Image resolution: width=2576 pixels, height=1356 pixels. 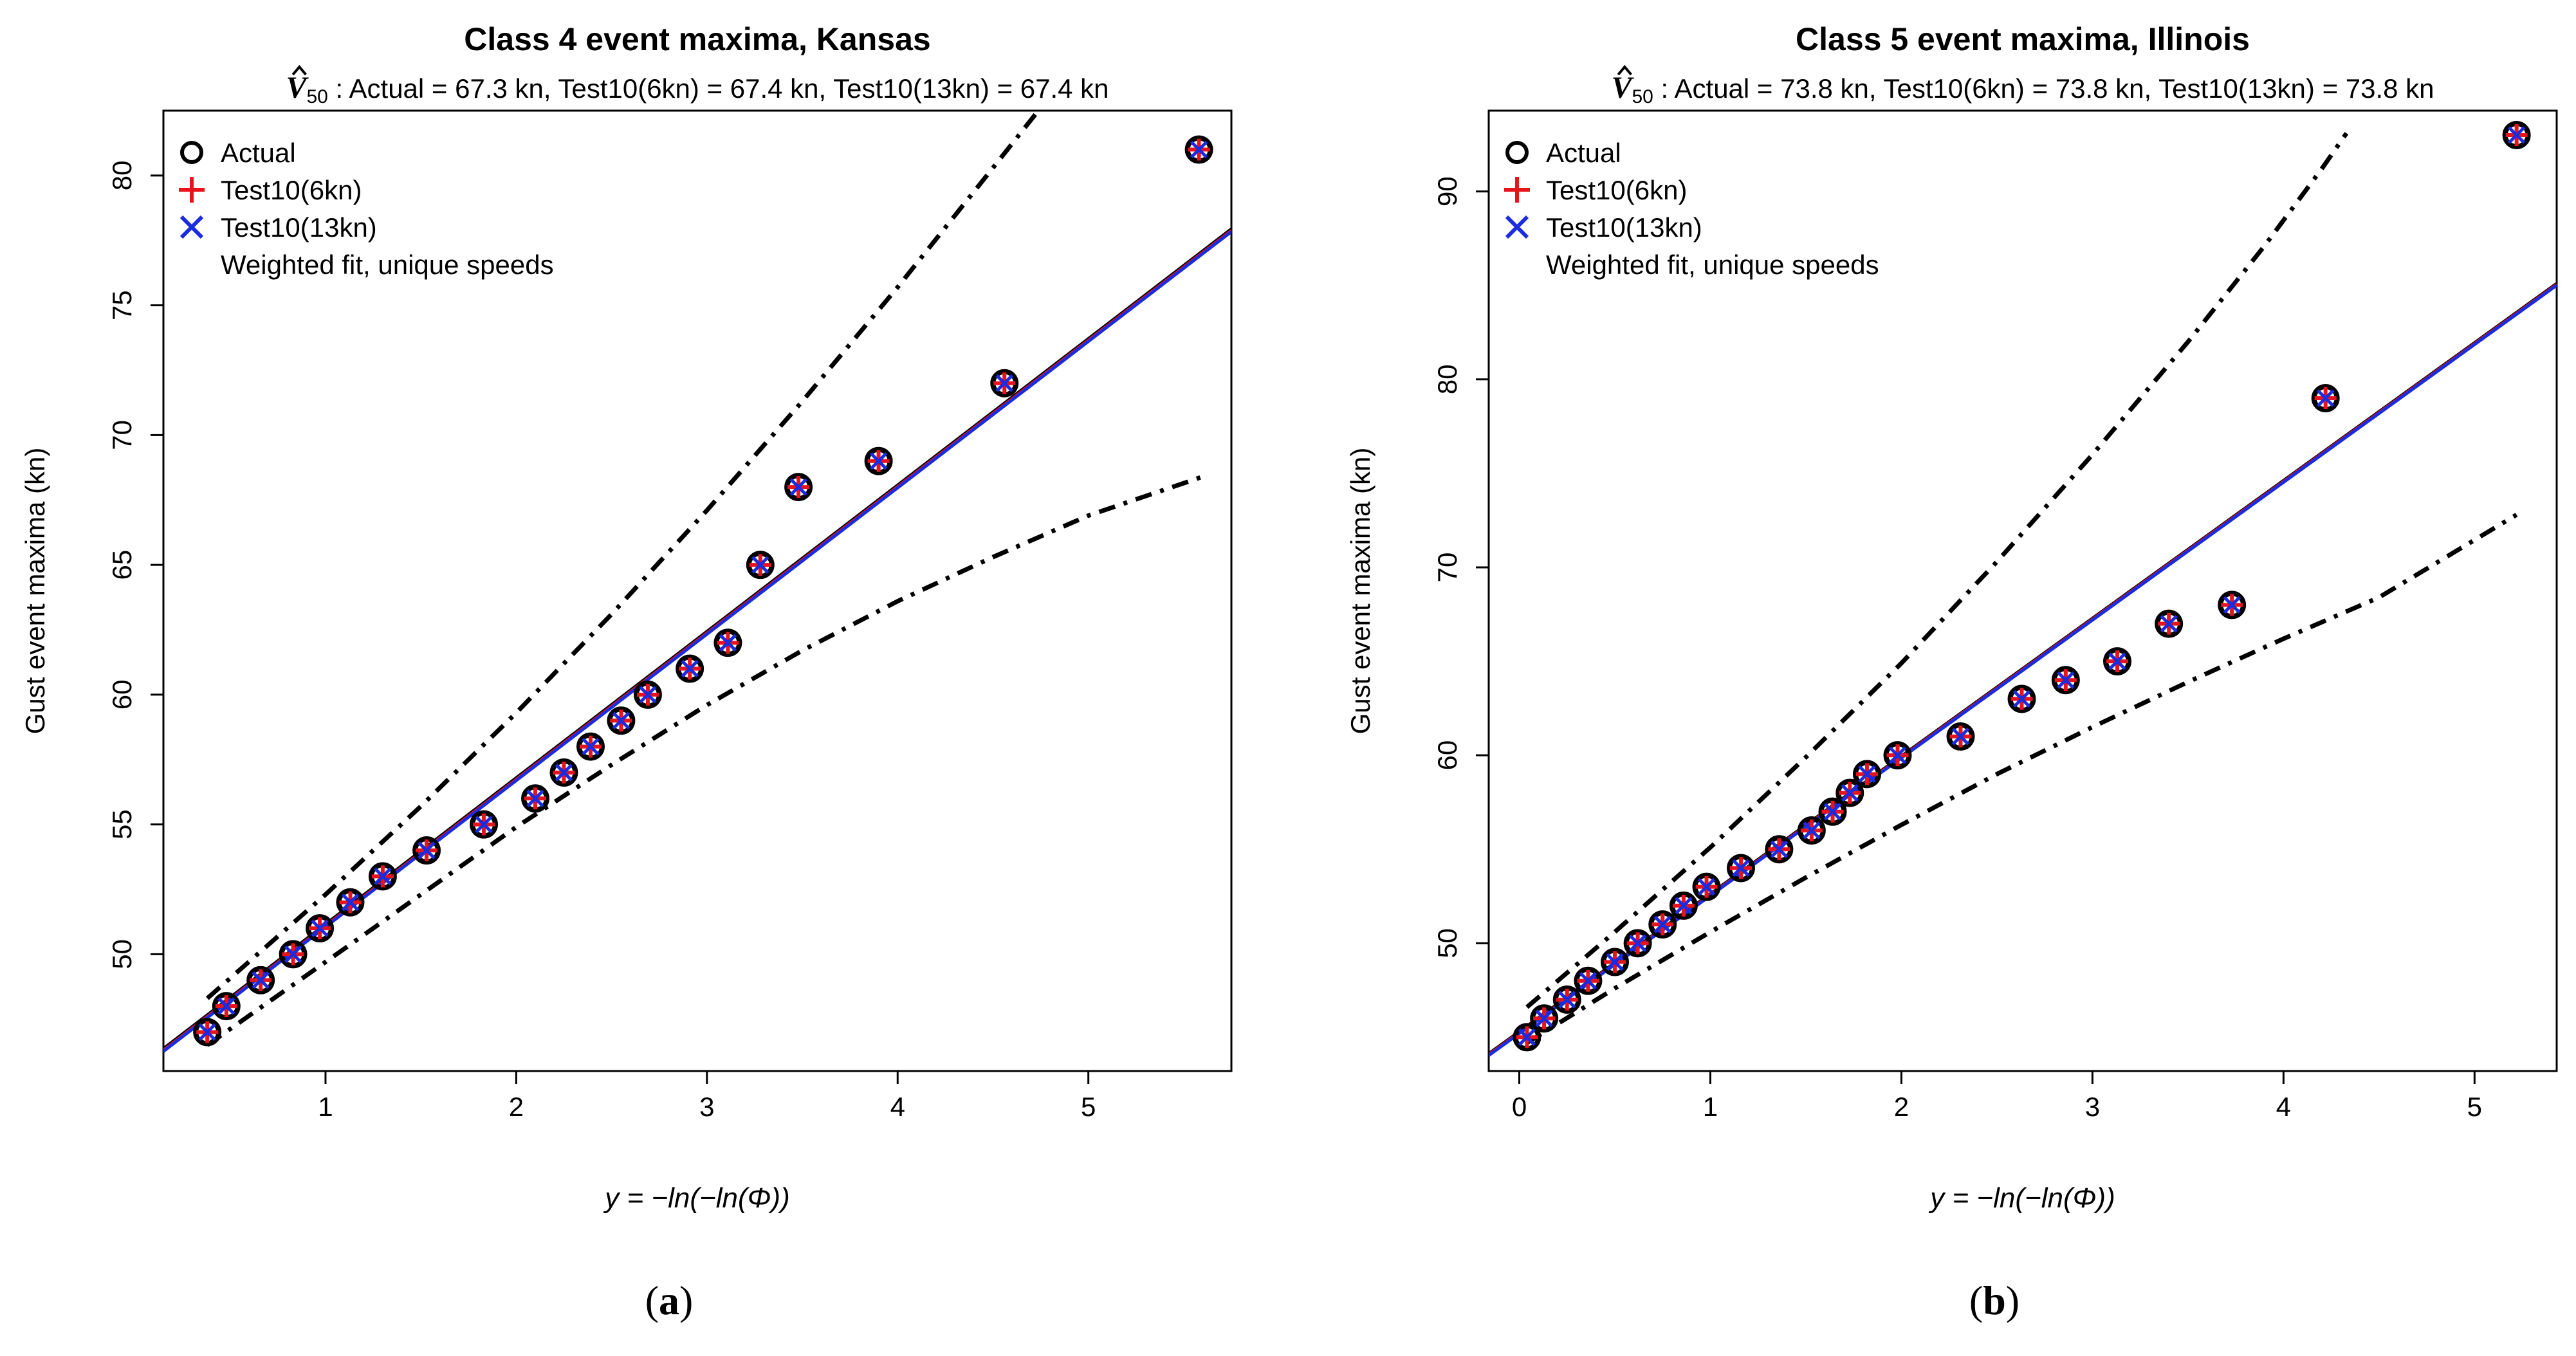 I want to click on x-tick-label: 1, so click(x=1710, y=1107).